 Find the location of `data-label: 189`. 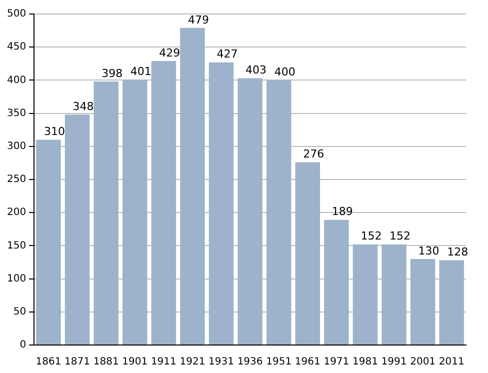

data-label: 189 is located at coordinates (342, 211).